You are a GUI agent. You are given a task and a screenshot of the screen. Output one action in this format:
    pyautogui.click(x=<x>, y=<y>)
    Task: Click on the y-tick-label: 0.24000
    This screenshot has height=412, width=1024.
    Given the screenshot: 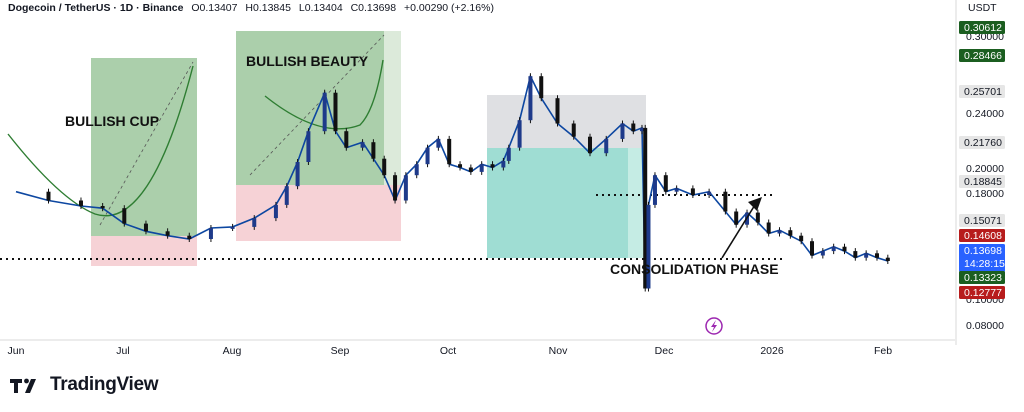 What is the action you would take?
    pyautogui.click(x=985, y=114)
    